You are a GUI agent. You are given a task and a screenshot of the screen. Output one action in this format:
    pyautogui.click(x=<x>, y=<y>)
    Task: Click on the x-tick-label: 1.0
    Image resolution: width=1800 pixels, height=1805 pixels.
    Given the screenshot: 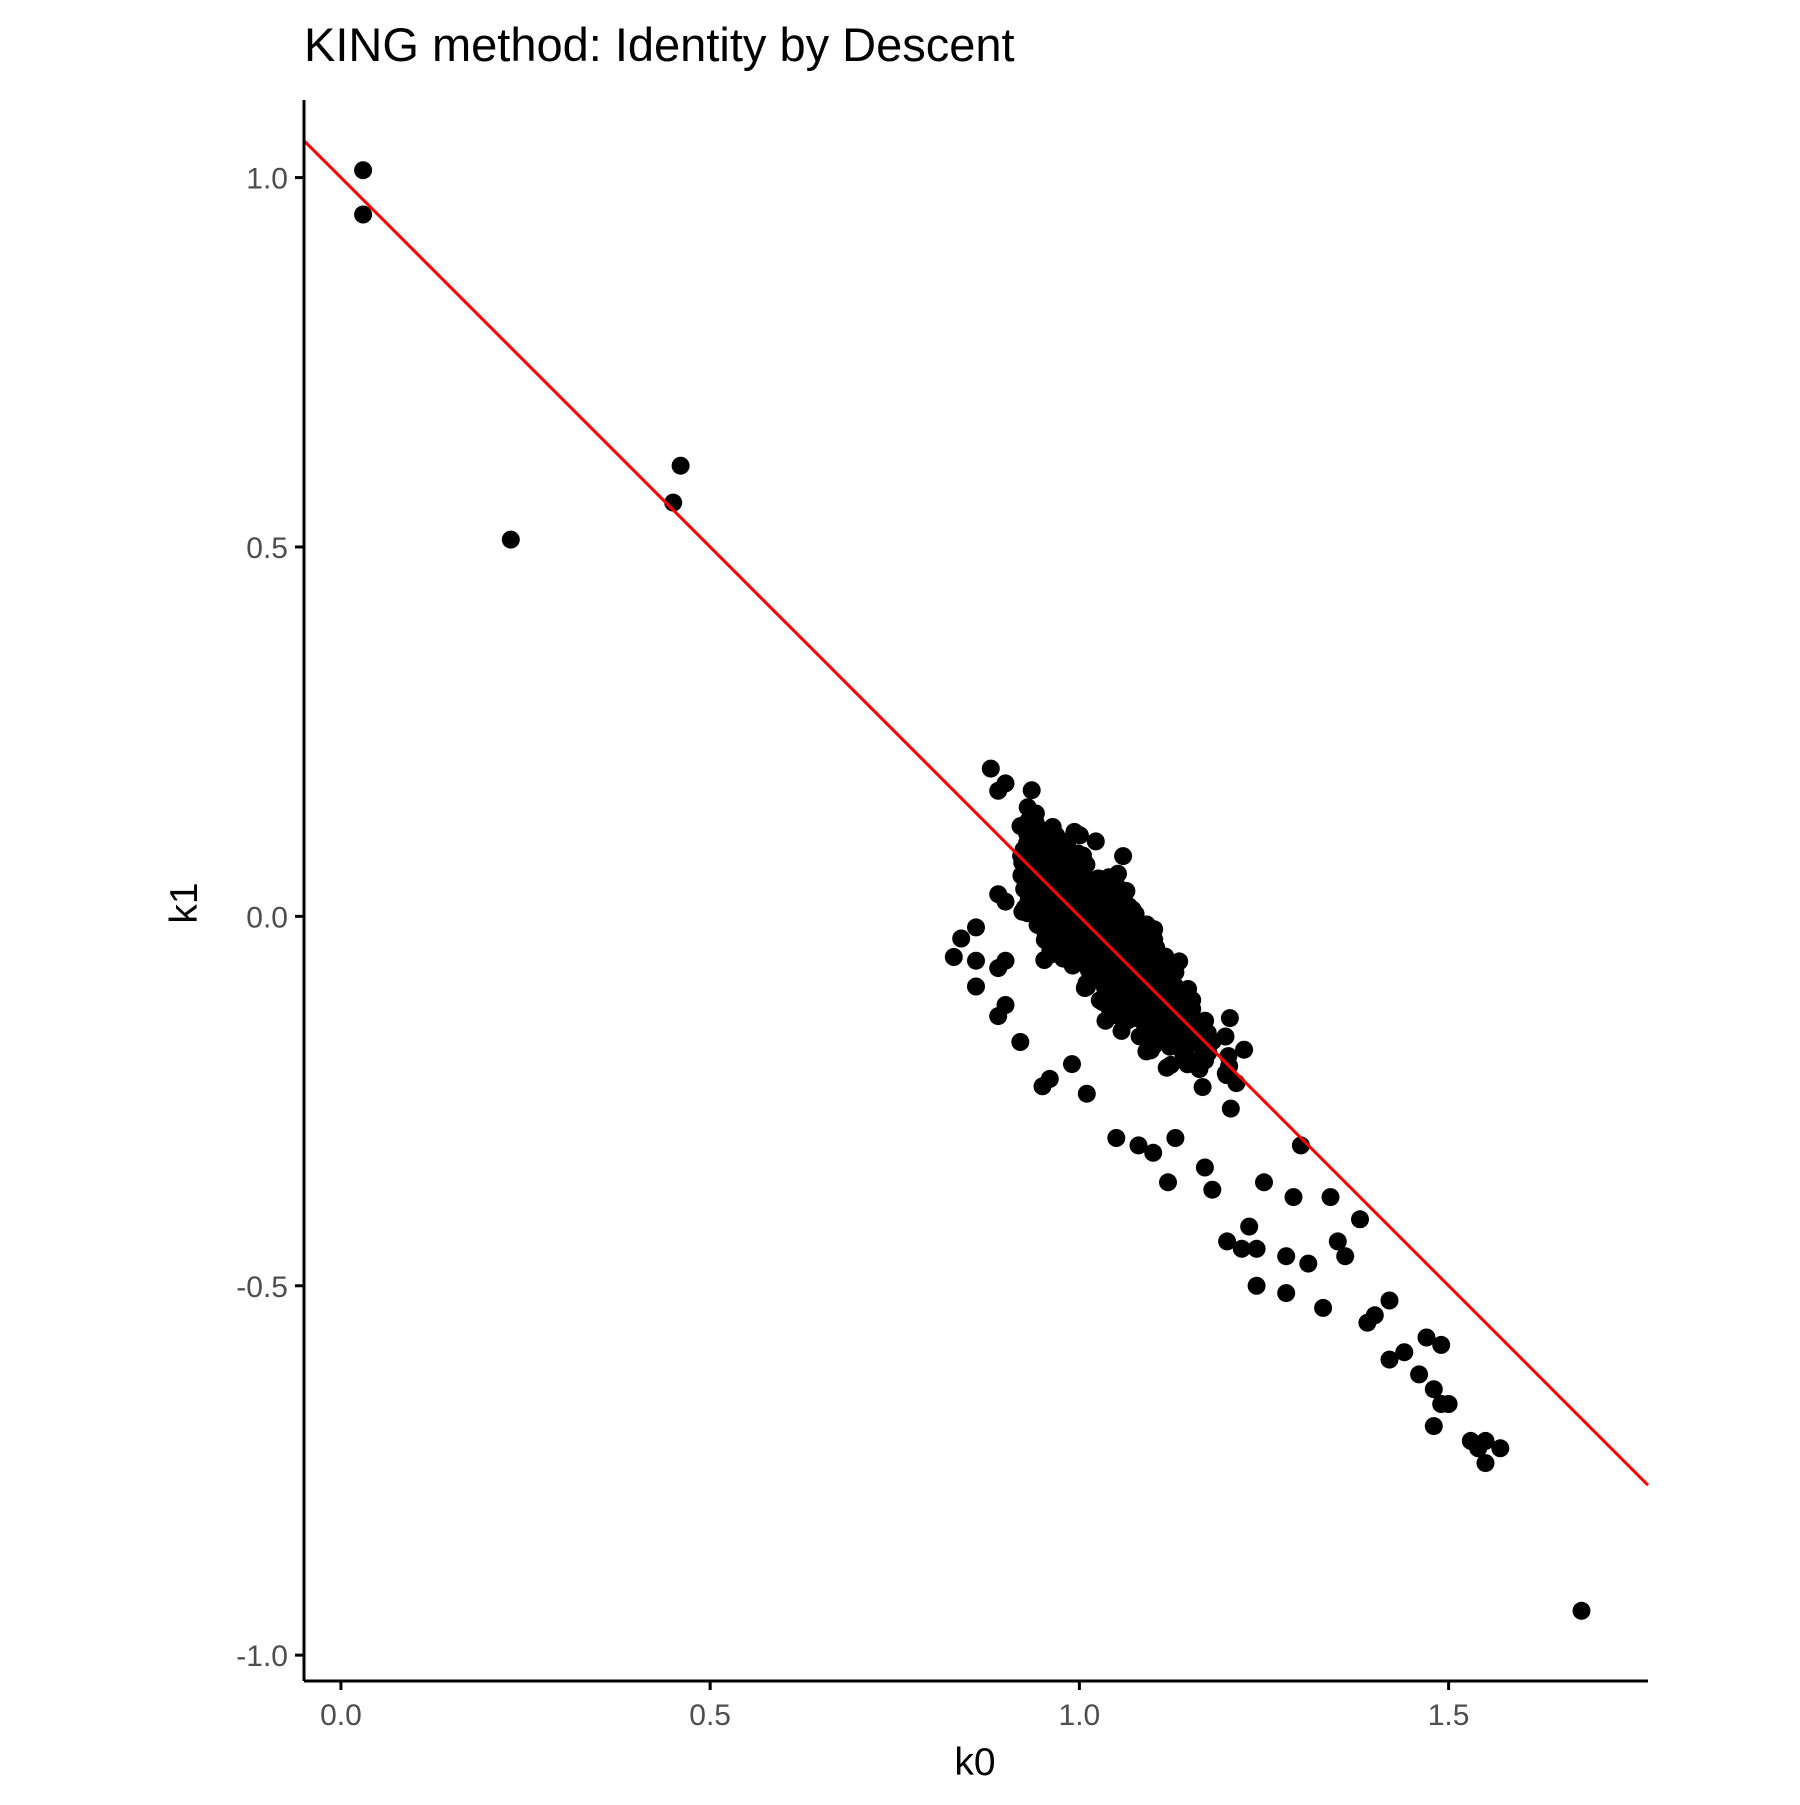 What is the action you would take?
    pyautogui.click(x=1080, y=1715)
    